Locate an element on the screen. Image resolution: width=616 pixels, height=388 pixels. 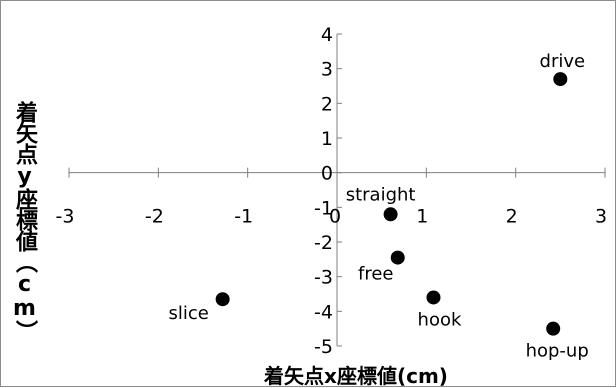
x-tick-label: -2 is located at coordinates (154, 217).